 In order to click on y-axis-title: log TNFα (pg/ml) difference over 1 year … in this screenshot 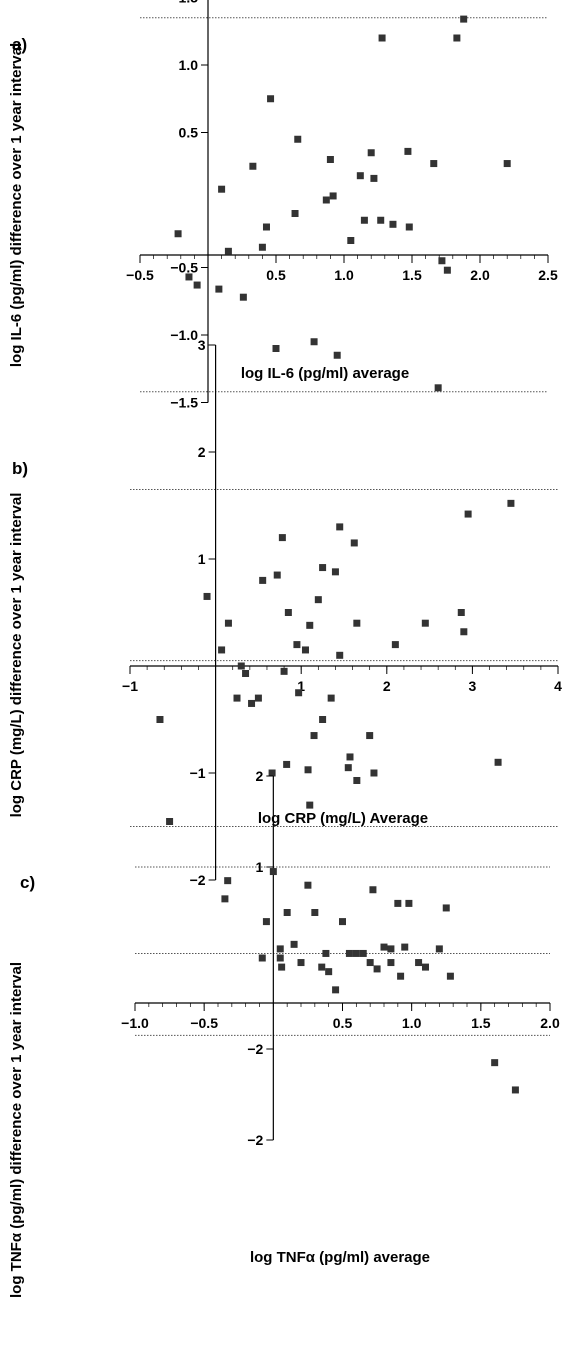, I will do `click(16, 1130)`.